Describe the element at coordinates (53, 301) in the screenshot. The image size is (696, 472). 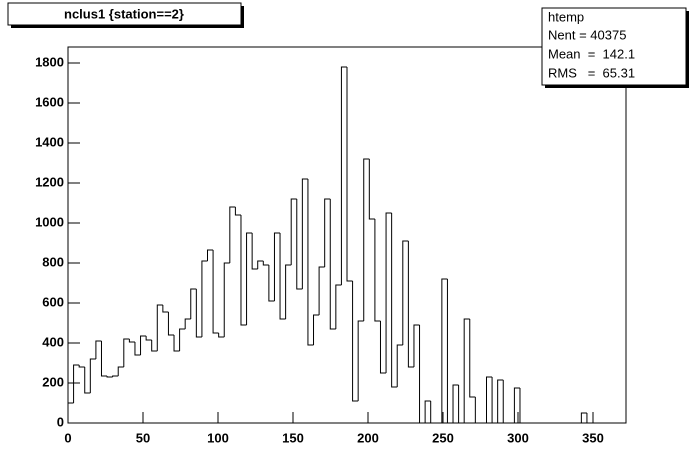
I see `y-tick-label: 600` at that location.